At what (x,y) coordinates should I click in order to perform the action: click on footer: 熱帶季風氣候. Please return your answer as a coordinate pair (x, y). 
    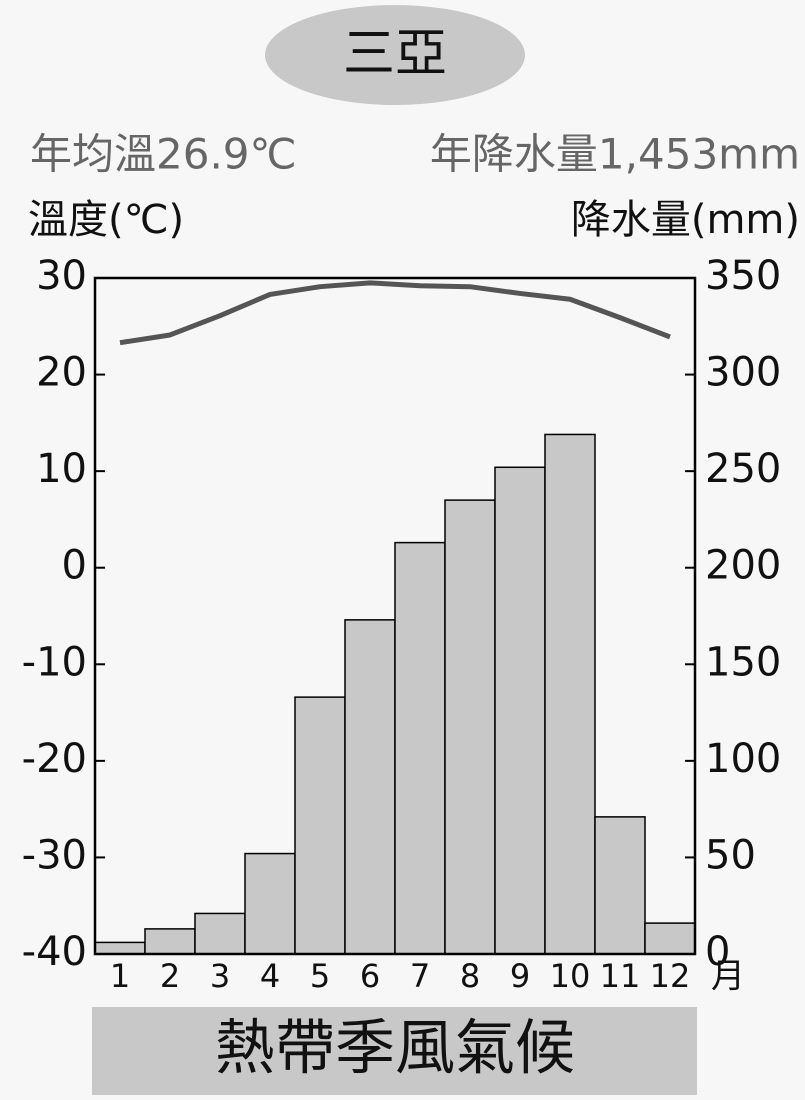
    Looking at the image, I should click on (395, 1049).